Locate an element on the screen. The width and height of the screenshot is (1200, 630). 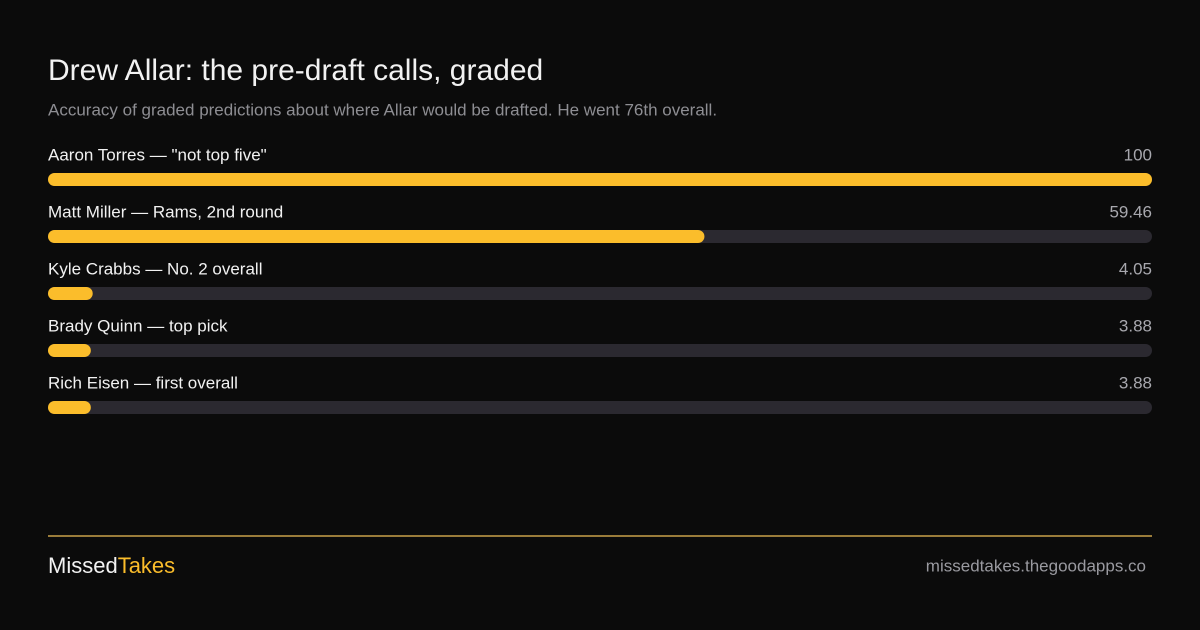
footer-url: missedtakes.thegoodapps.co is located at coordinates (1036, 565).